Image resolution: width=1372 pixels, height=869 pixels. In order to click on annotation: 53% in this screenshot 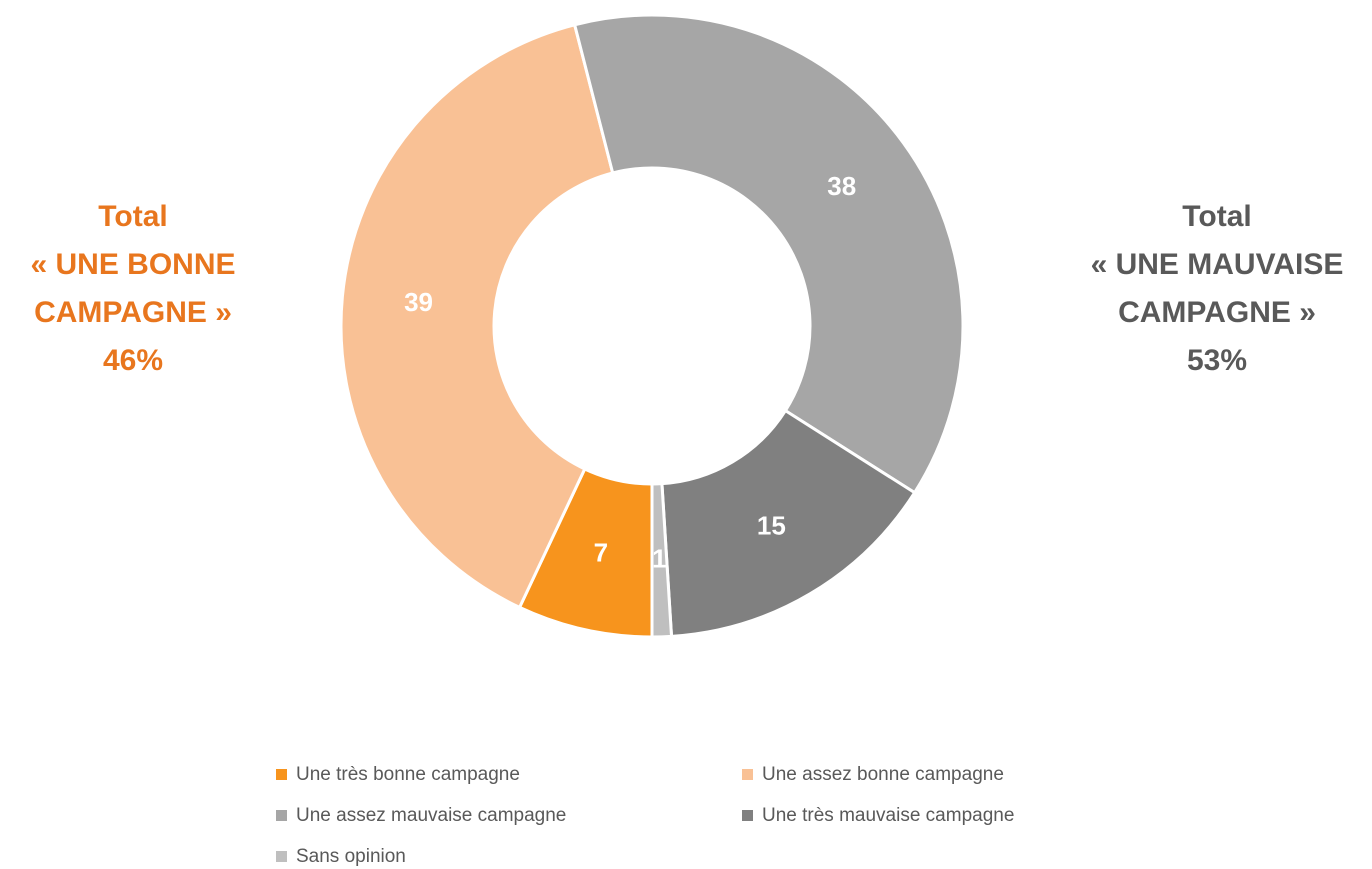, I will do `click(1217, 360)`.